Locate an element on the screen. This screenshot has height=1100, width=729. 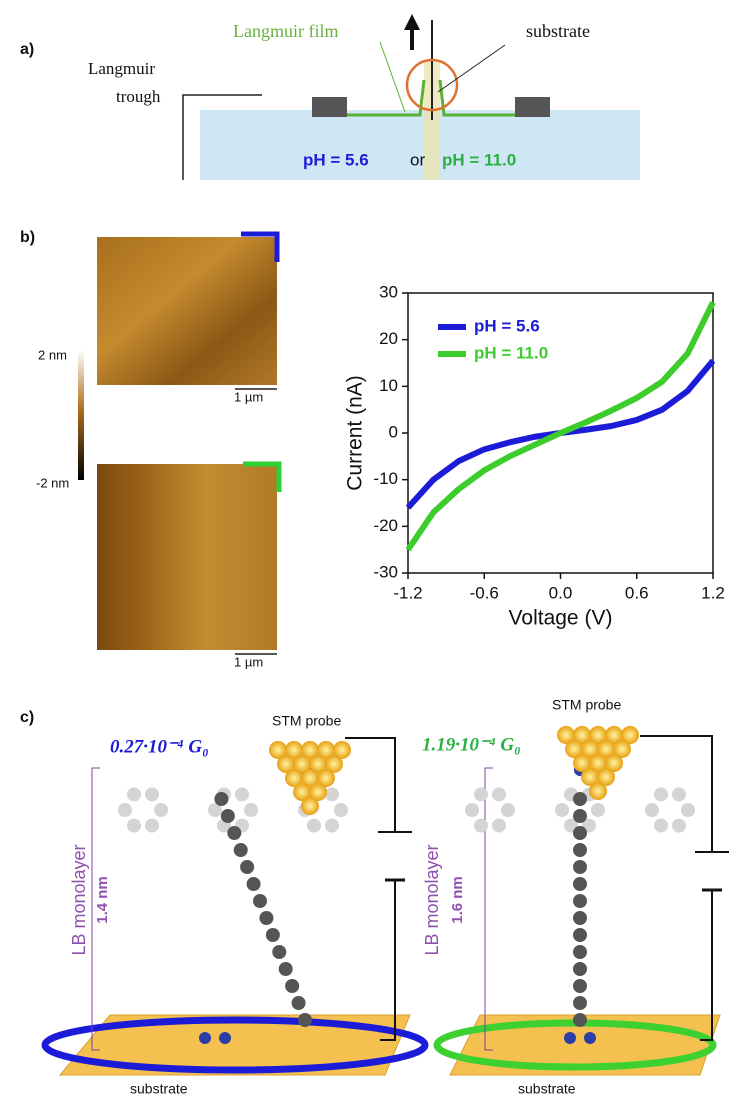
trough is located at coordinates (420, 145).